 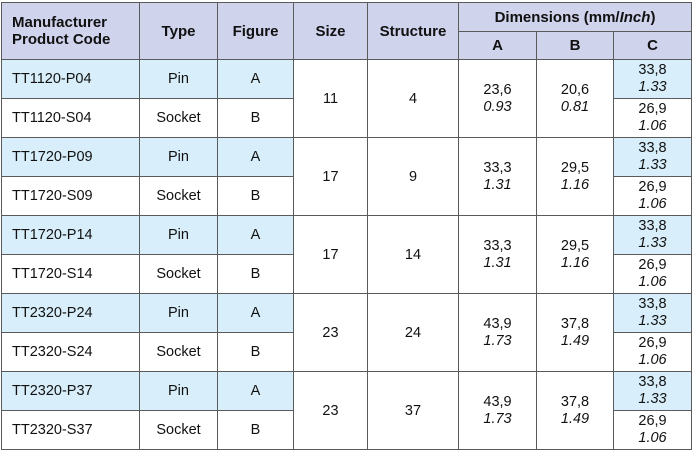 I want to click on dim-b-inch: 1.49, so click(x=575, y=340).